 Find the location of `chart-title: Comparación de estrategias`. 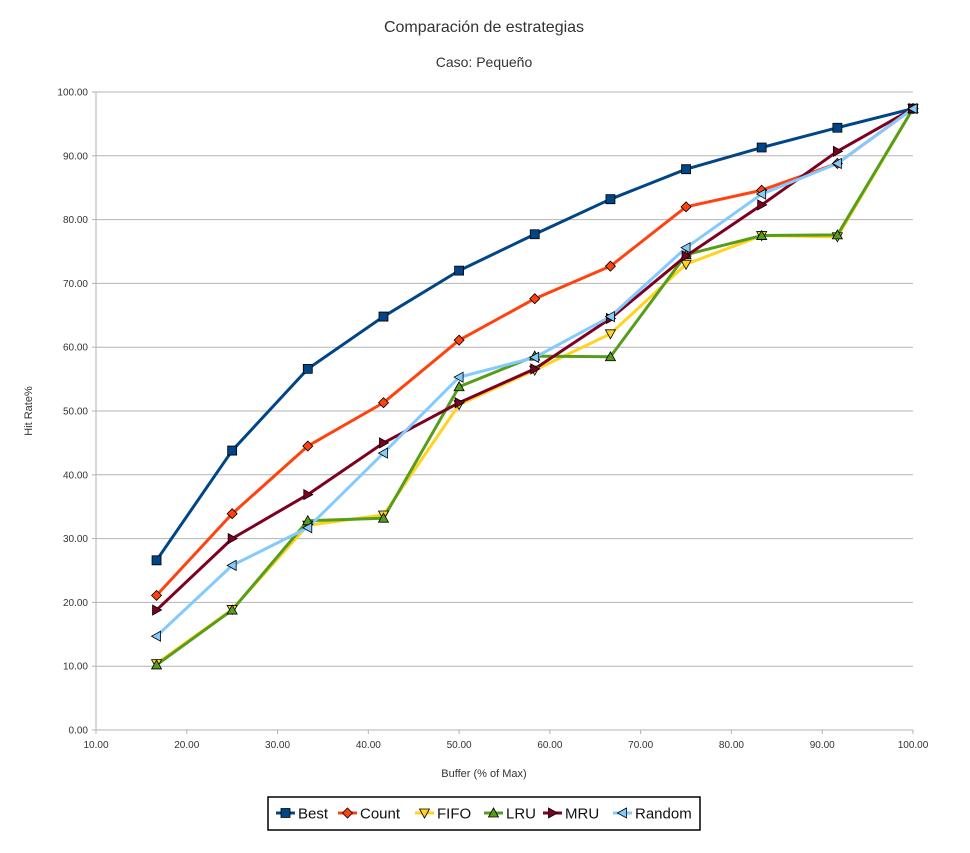

chart-title: Comparación de estrategias is located at coordinates (484, 27).